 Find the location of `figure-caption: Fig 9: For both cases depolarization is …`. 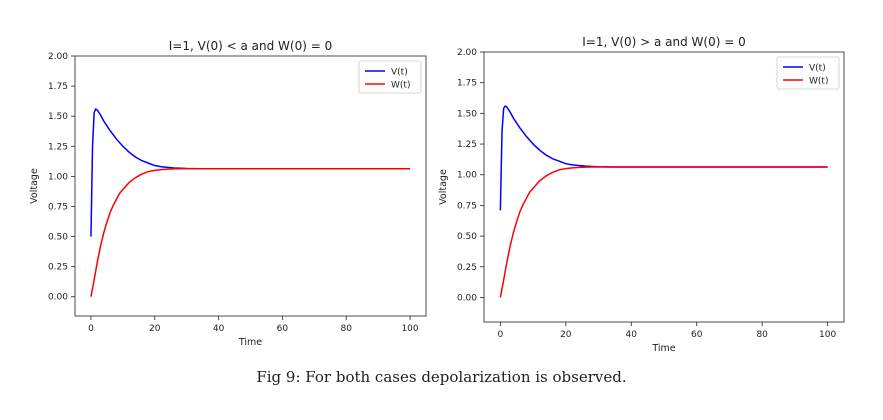

figure-caption: Fig 9: For both cases depolarization is … is located at coordinates (441, 377).